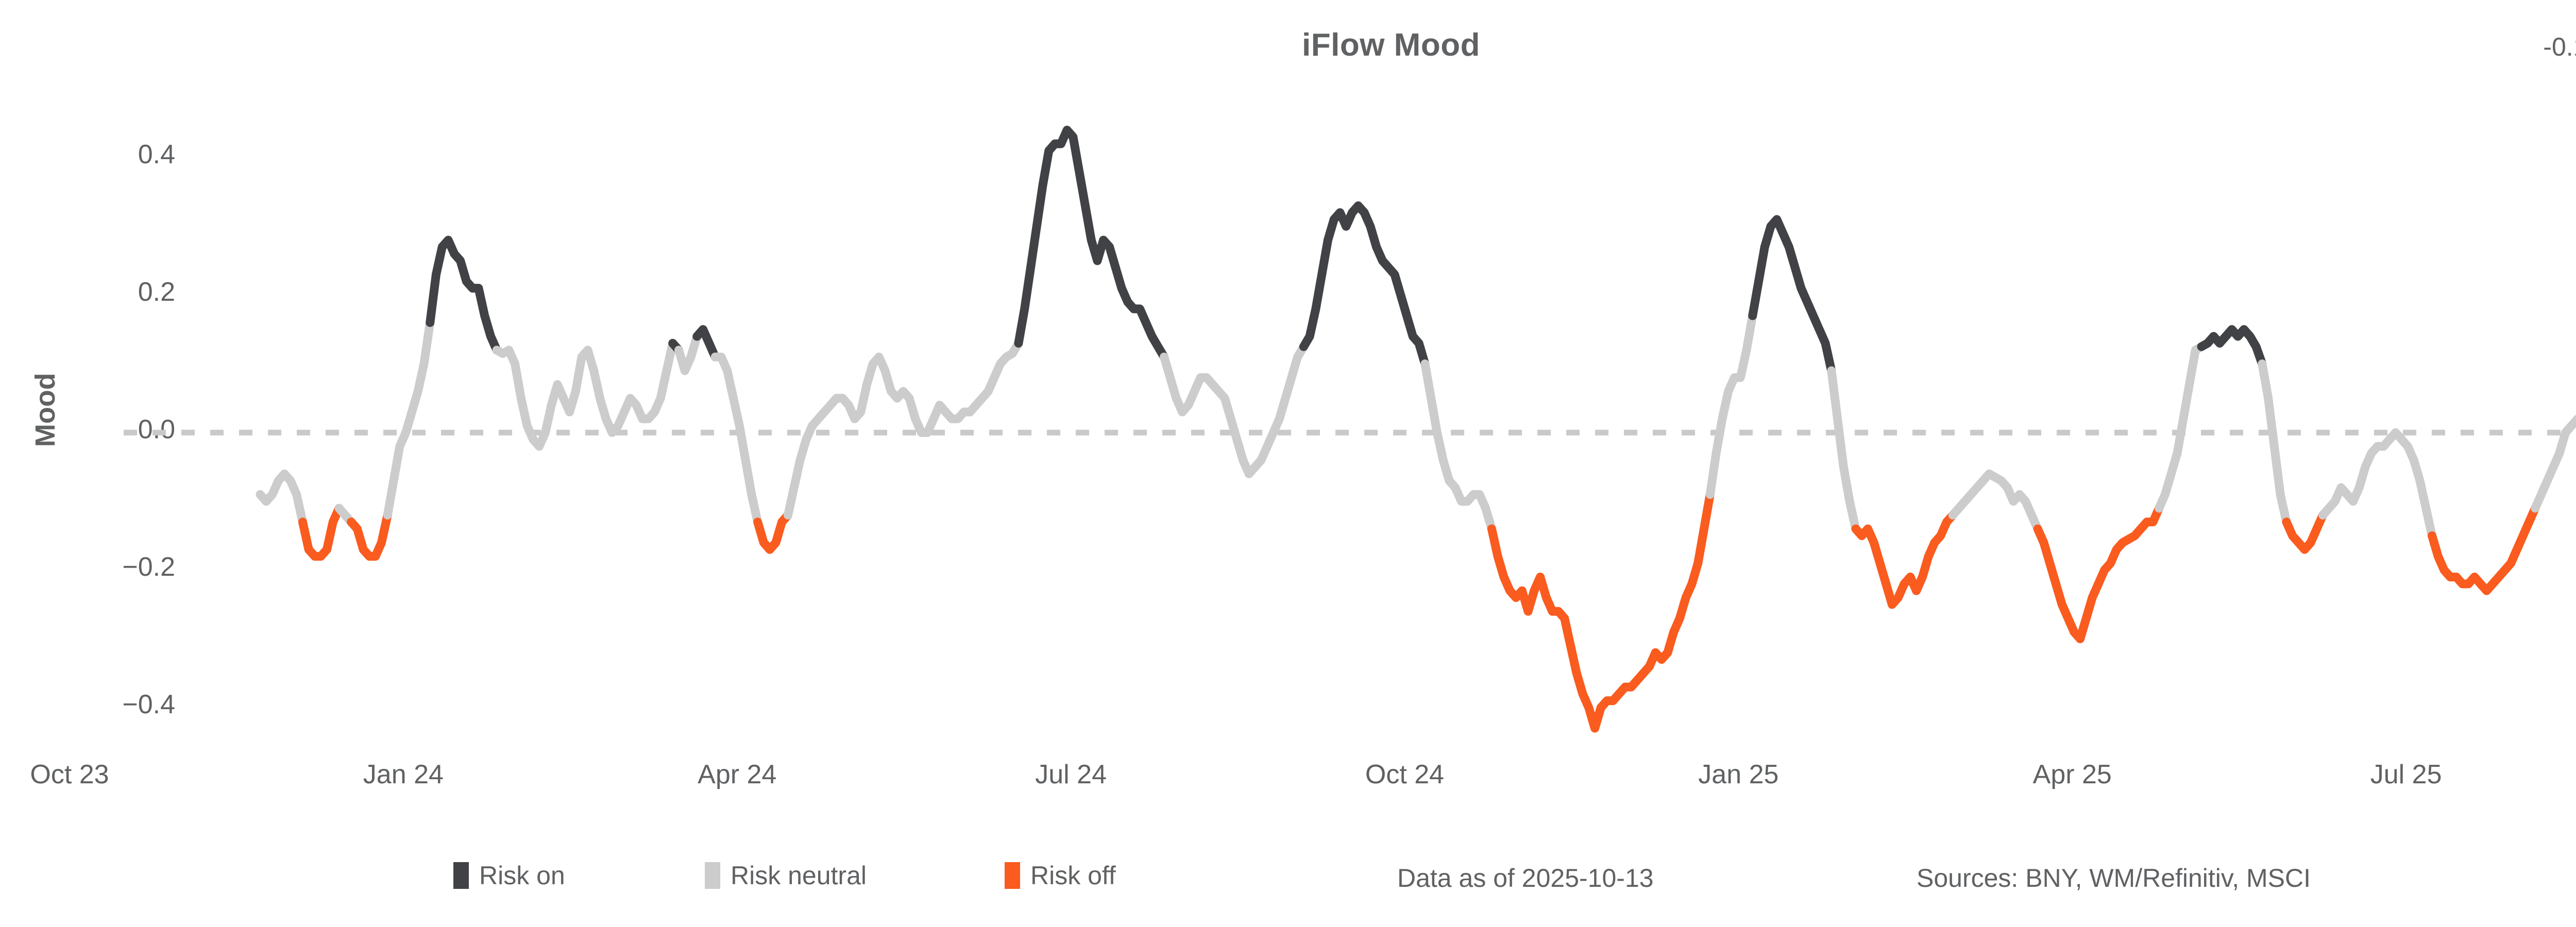  I want to click on sources-note: Sources: BNY, WM/Refinitiv, MSCI, so click(2114, 878).